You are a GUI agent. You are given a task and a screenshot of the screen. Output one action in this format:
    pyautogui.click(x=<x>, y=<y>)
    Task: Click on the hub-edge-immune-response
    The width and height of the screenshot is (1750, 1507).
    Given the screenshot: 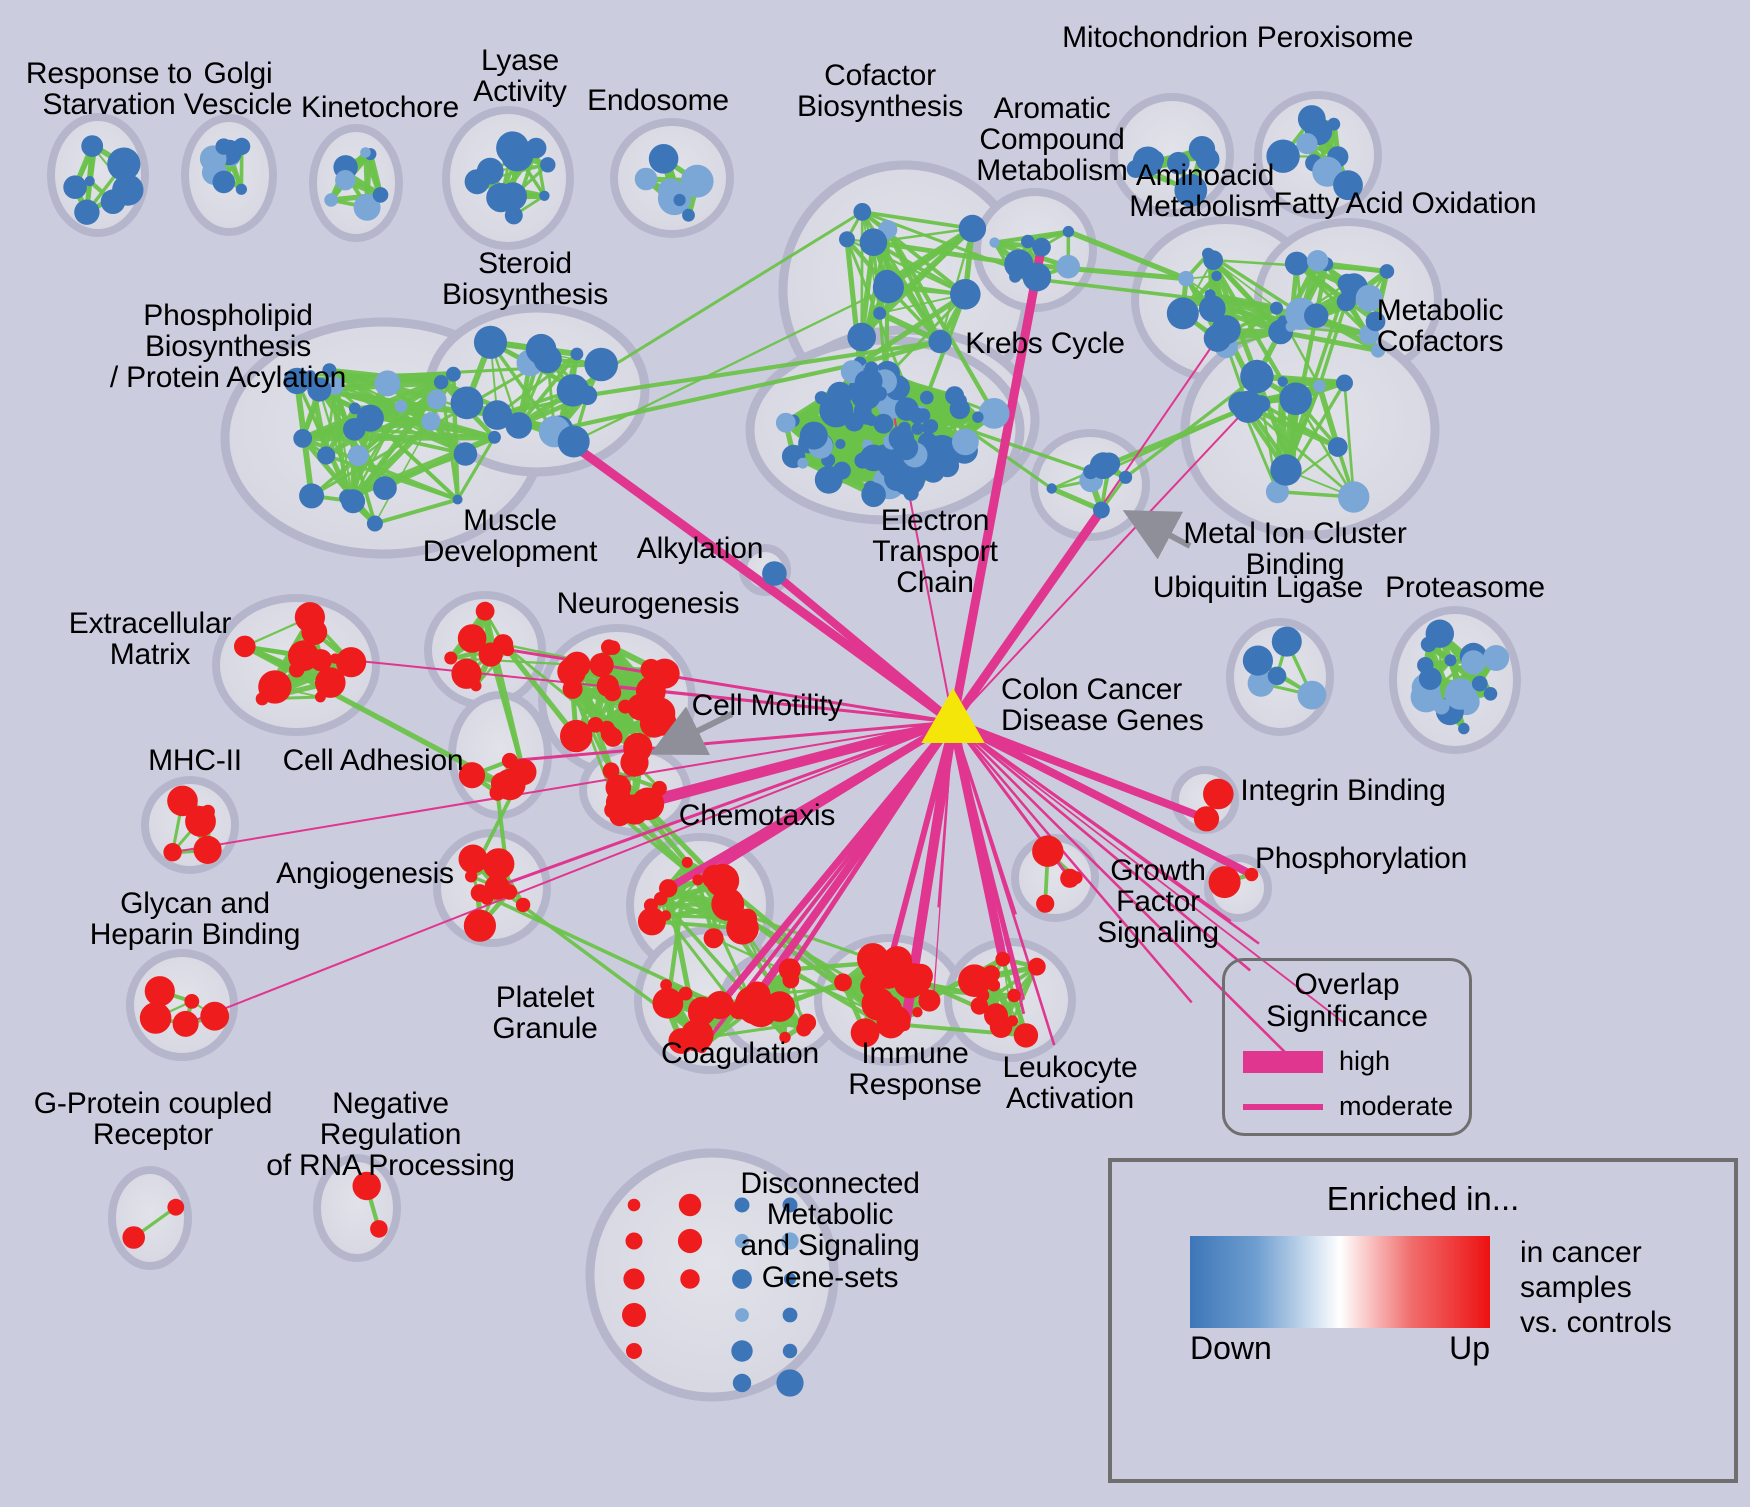 What is the action you would take?
    pyautogui.click(x=920, y=846)
    